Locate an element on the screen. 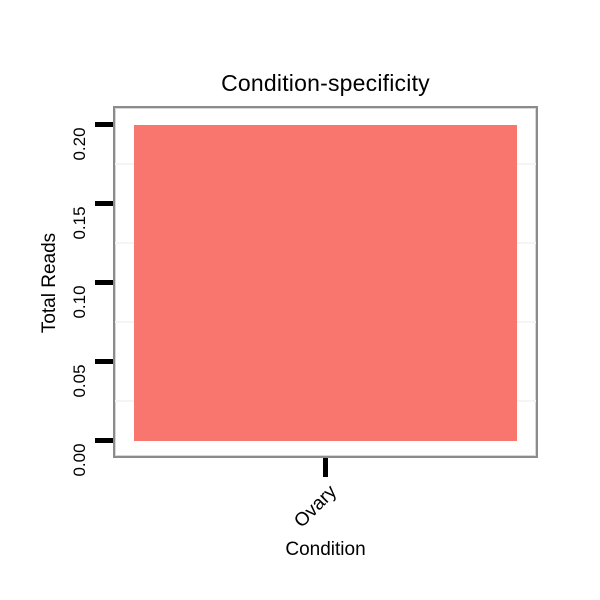 Image resolution: width=600 pixels, height=600 pixels. y-tick-label: 0.05 is located at coordinates (79, 381).